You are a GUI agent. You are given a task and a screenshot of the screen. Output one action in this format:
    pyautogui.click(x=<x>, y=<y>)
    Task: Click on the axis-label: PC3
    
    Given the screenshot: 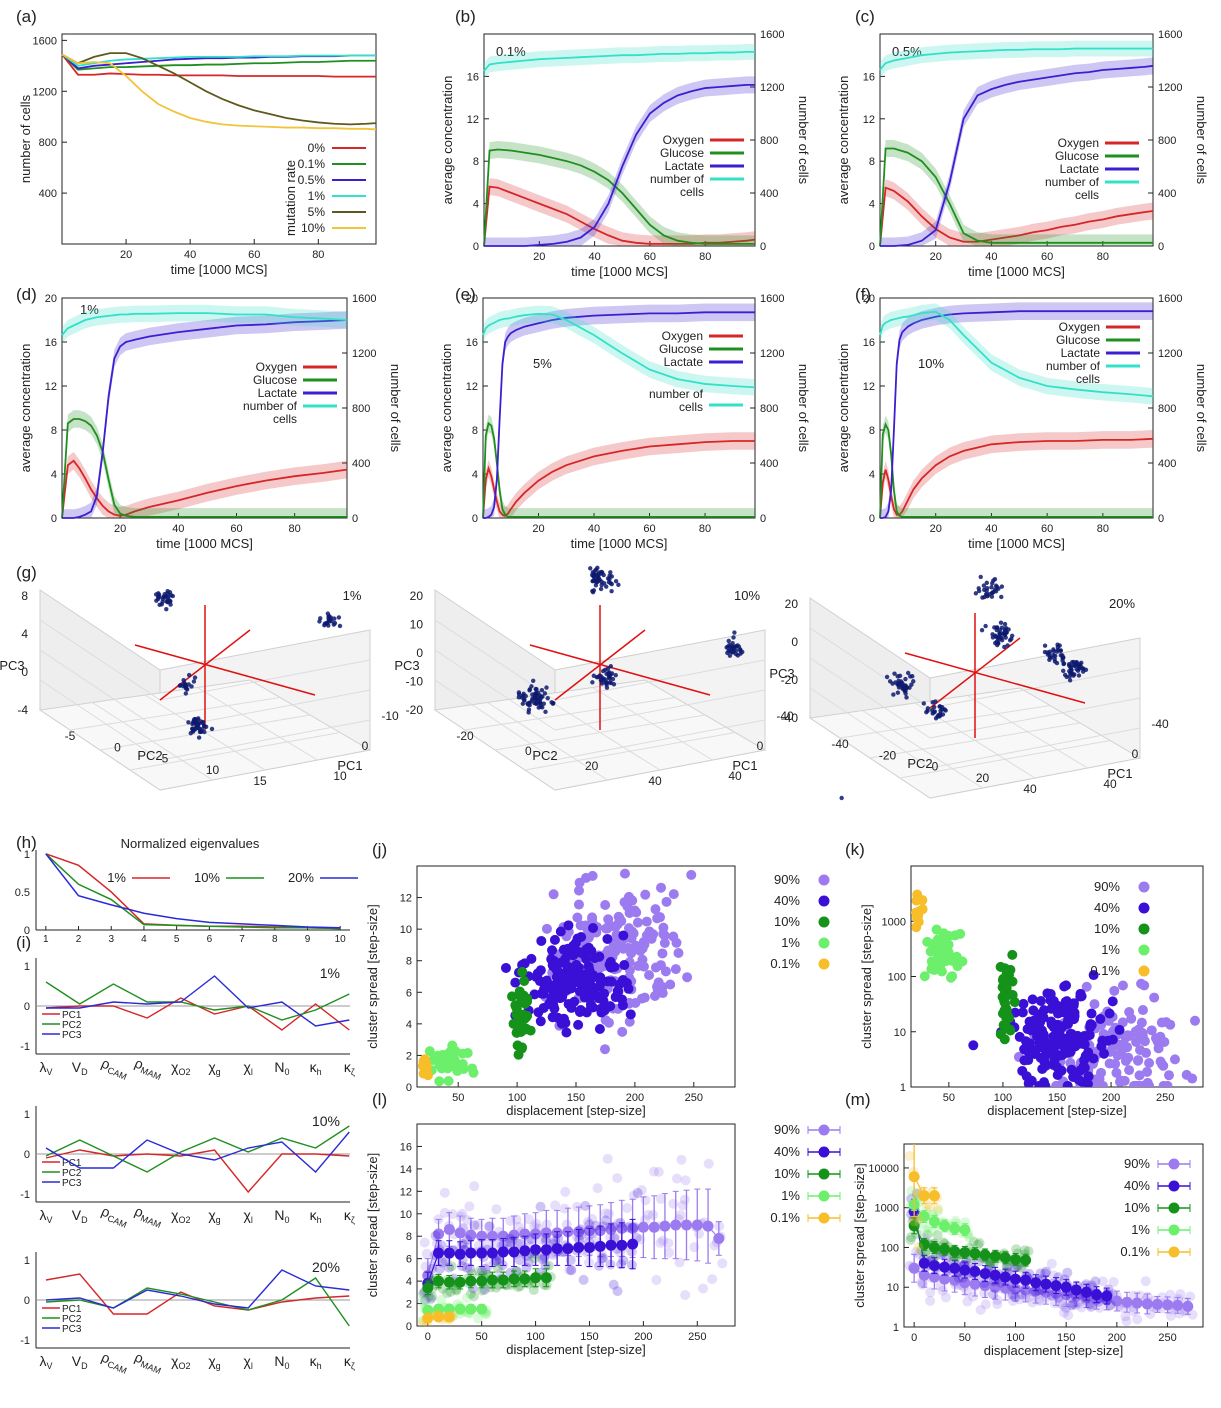 What is the action you would take?
    pyautogui.click(x=406, y=665)
    